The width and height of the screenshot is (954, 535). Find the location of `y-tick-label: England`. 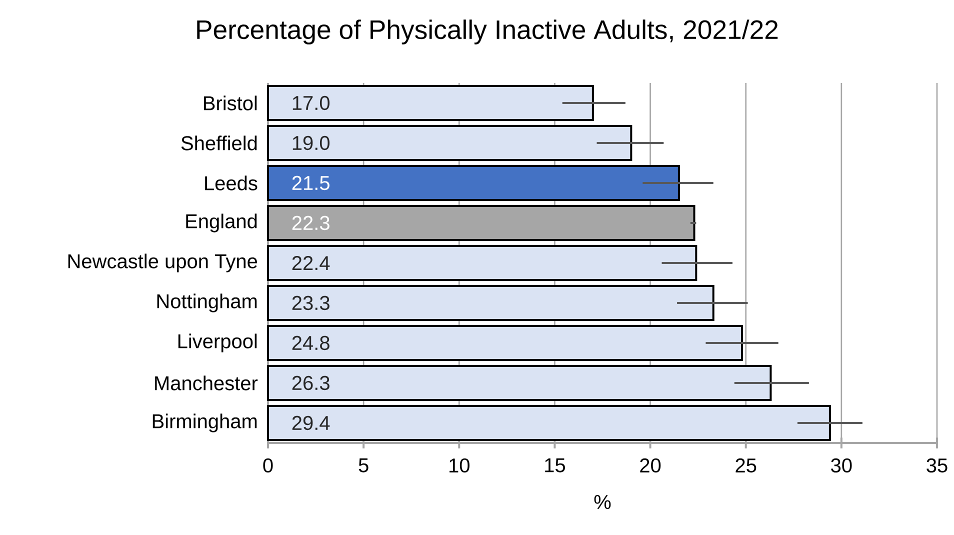

y-tick-label: England is located at coordinates (221, 223).